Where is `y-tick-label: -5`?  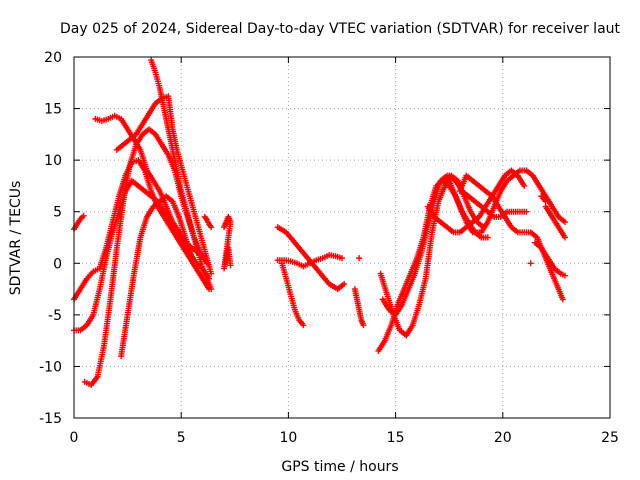
y-tick-label: -5 is located at coordinates (55, 316).